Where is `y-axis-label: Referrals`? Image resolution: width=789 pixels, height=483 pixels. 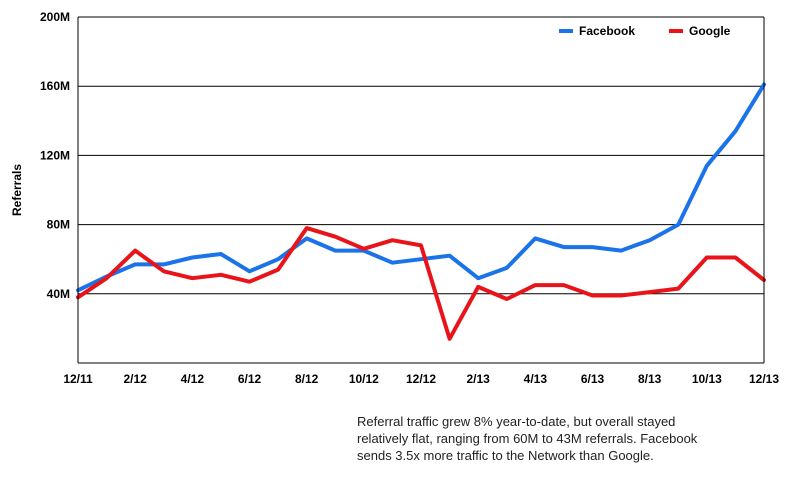
y-axis-label: Referrals is located at coordinates (17, 190).